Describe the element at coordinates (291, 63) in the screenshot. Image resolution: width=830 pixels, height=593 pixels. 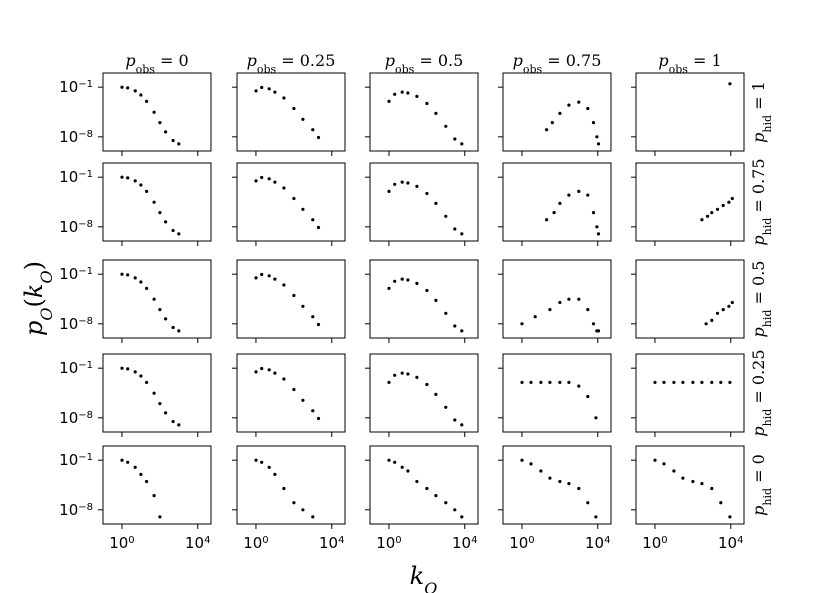
I see `column-header-1: pobs = 0.25` at that location.